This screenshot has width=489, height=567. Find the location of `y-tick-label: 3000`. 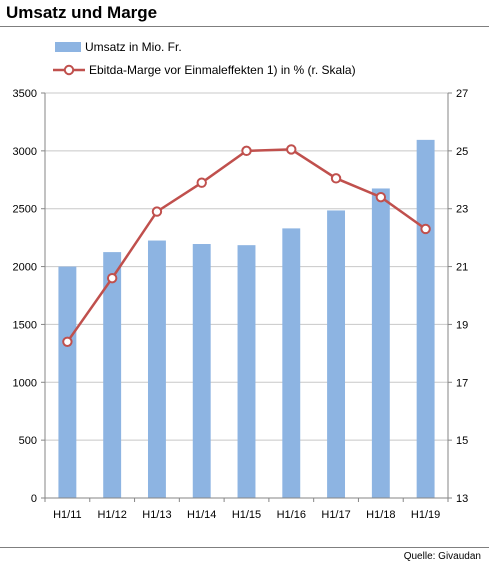

y-tick-label: 3000 is located at coordinates (25, 152).